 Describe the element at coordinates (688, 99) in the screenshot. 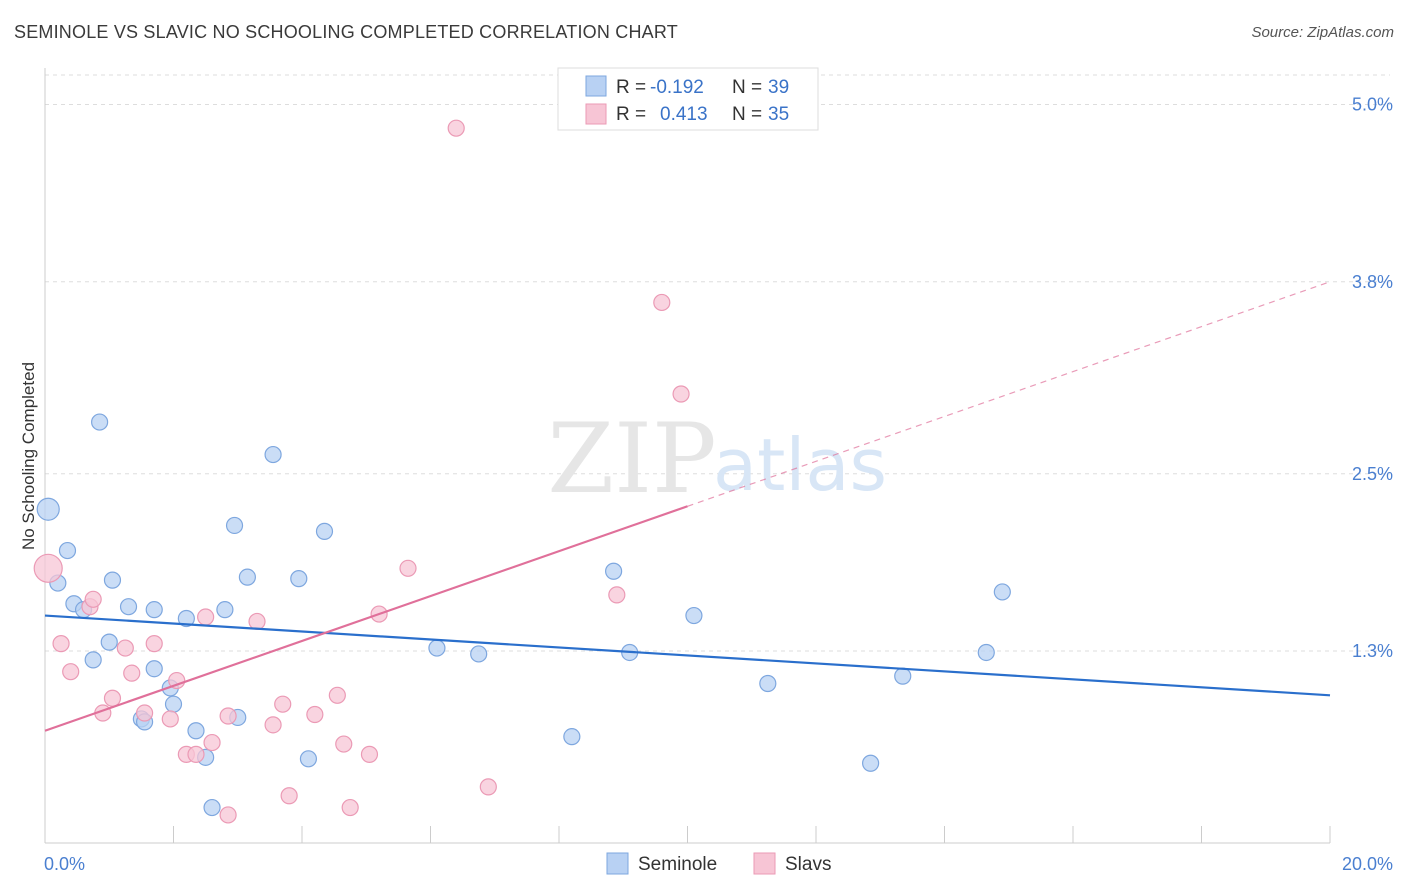

I see `correlation-legend: R = -0.192 N = 39 R = 0.413 N = 35` at that location.